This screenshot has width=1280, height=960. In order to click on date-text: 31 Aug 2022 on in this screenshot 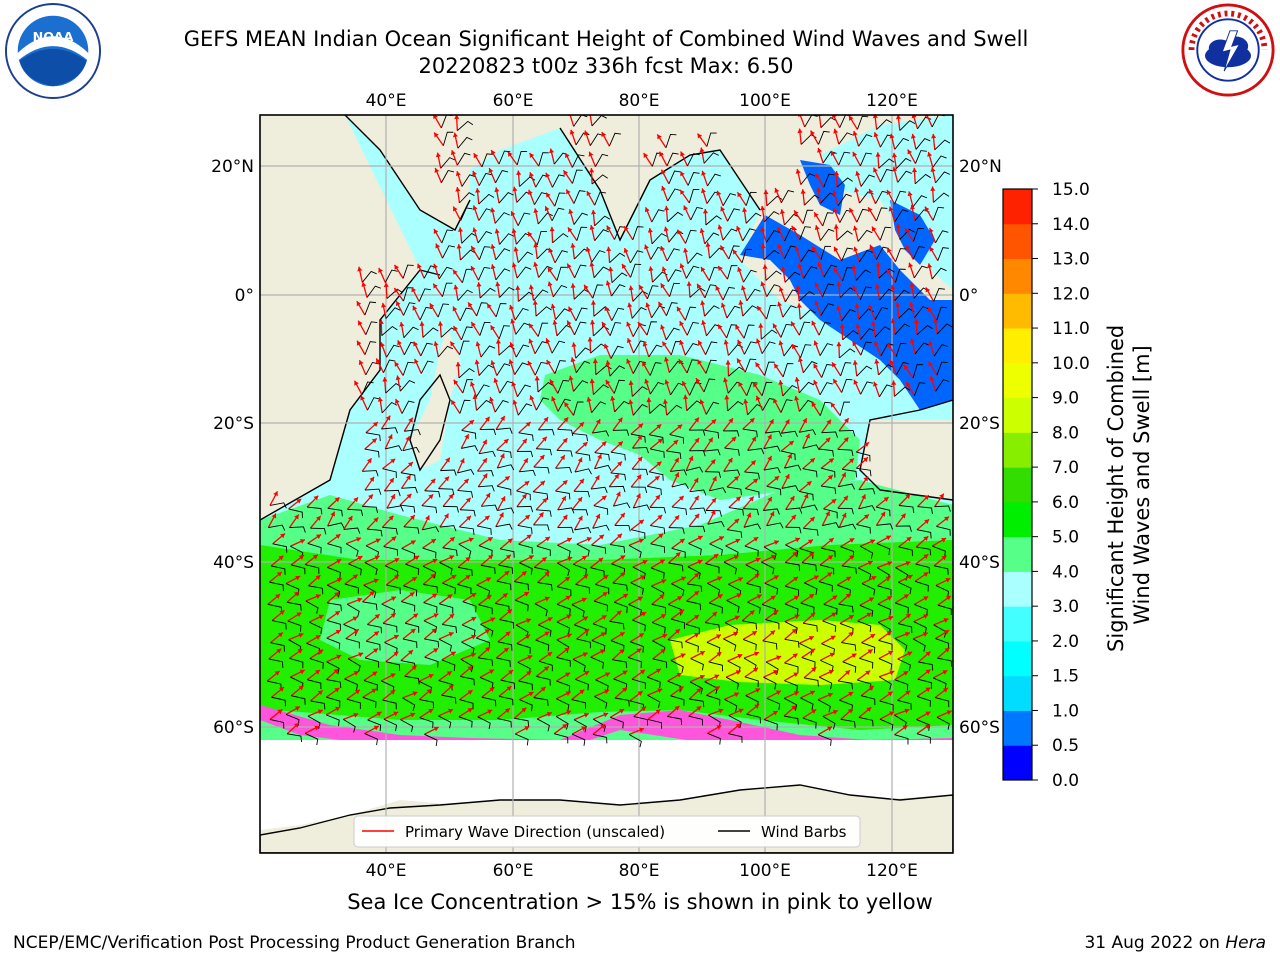, I will do `click(1155, 943)`.